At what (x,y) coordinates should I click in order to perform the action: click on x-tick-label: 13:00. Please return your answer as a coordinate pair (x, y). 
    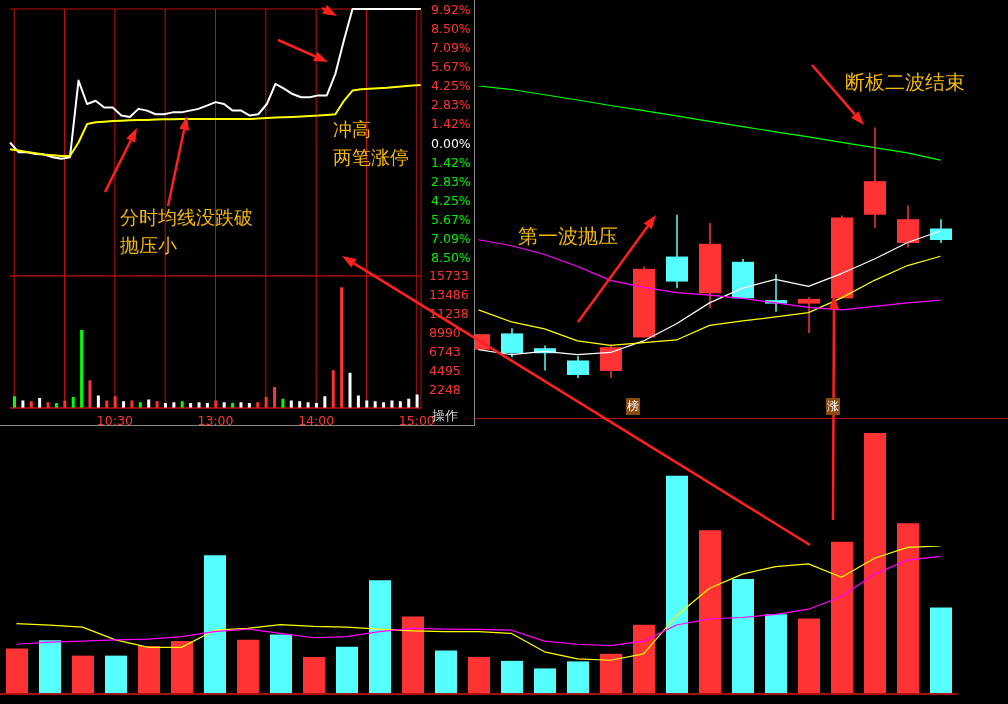
    Looking at the image, I should click on (215, 420).